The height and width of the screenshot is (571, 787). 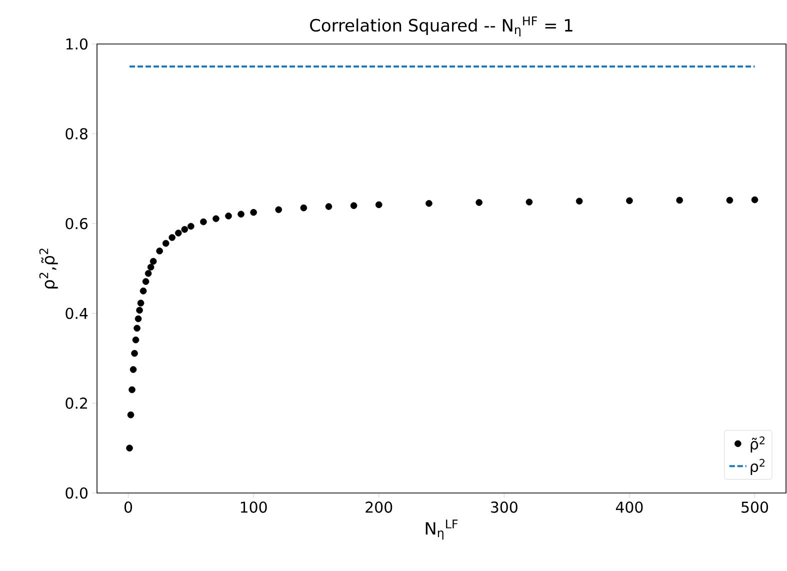 What do you see at coordinates (77, 134) in the screenshot?
I see `y-tick-label: 0.8` at bounding box center [77, 134].